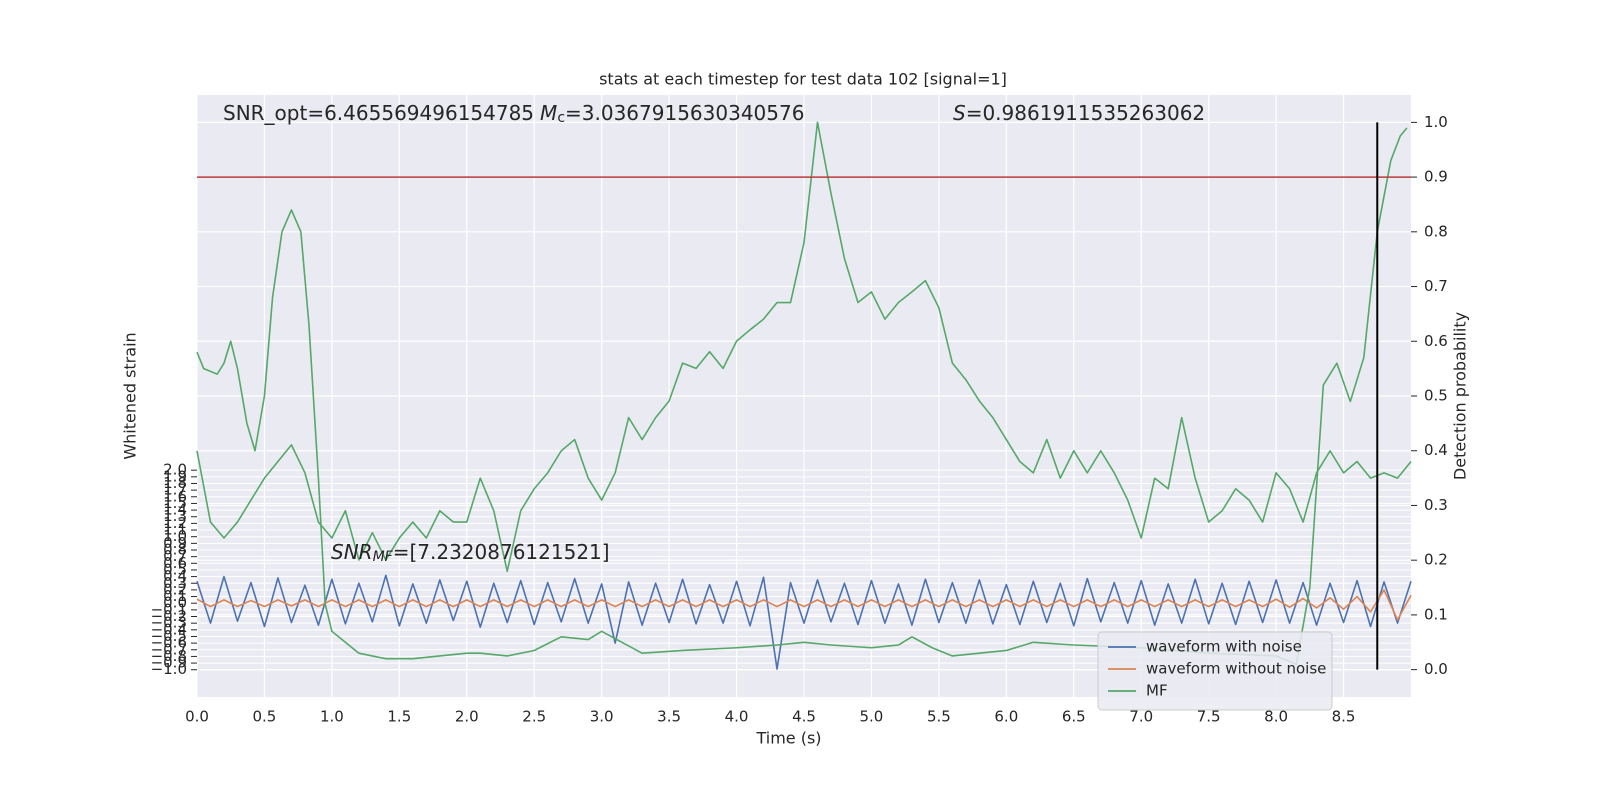 The image size is (1600, 800). Describe the element at coordinates (1074, 717) in the screenshot. I see `x-tick-label: 6.5` at that location.